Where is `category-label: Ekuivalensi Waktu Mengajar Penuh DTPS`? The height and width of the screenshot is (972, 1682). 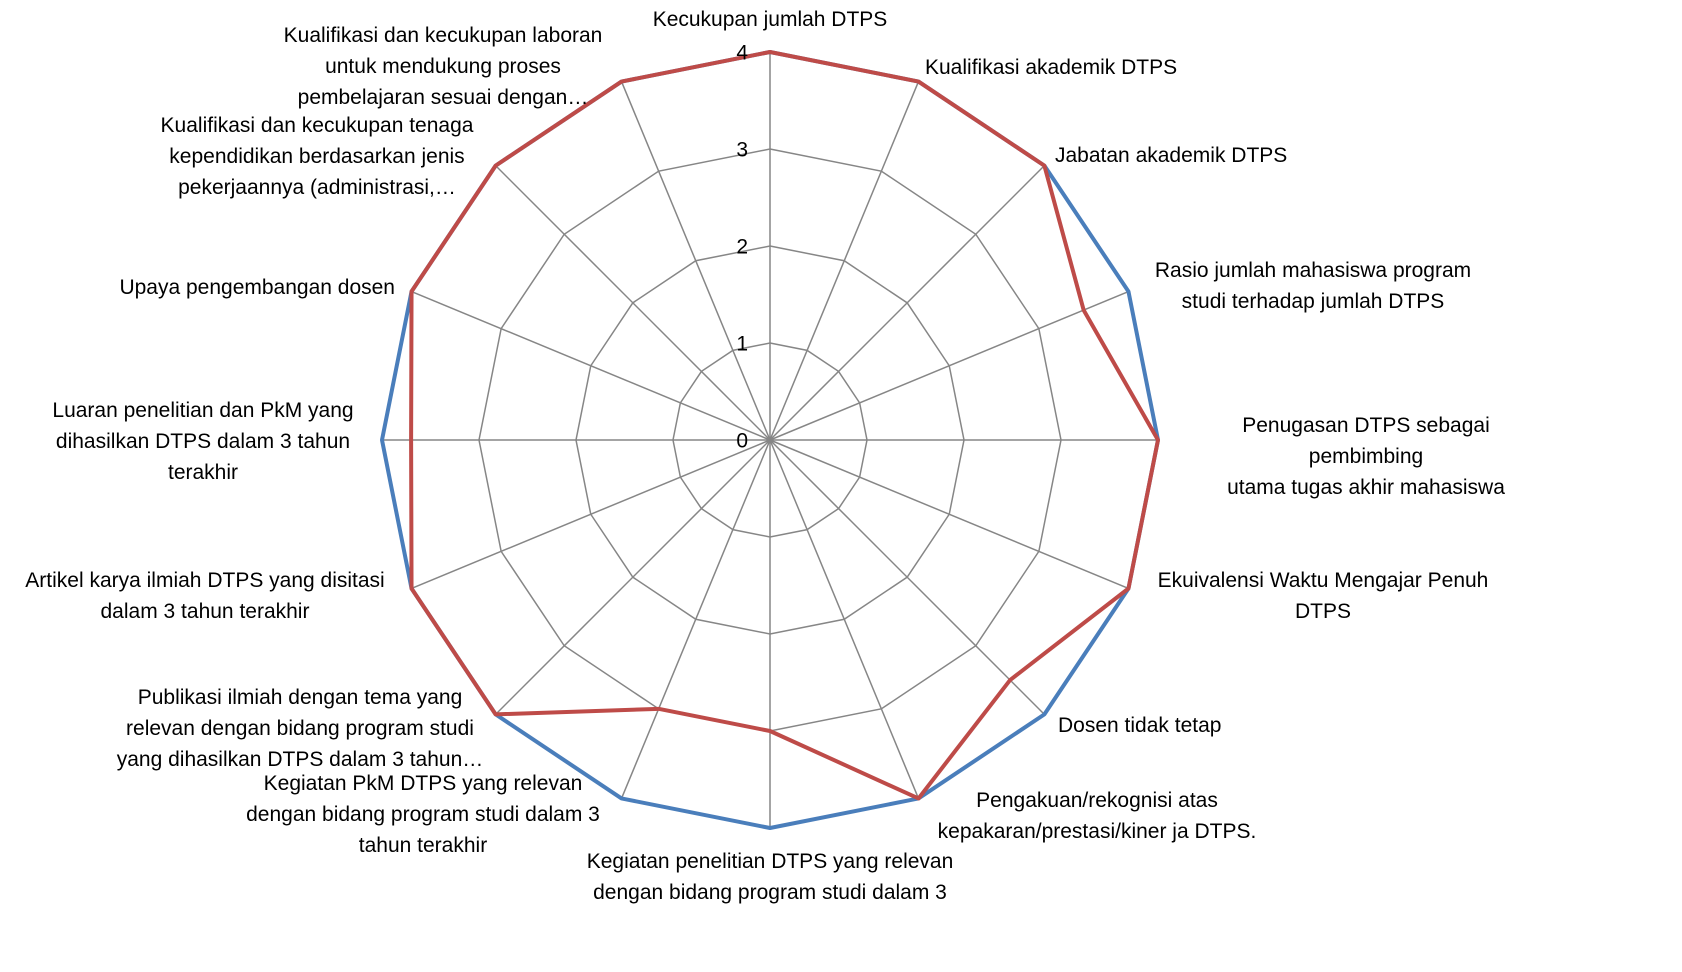
category-label: Ekuivalensi Waktu Mengajar Penuh DTPS is located at coordinates (1323, 596).